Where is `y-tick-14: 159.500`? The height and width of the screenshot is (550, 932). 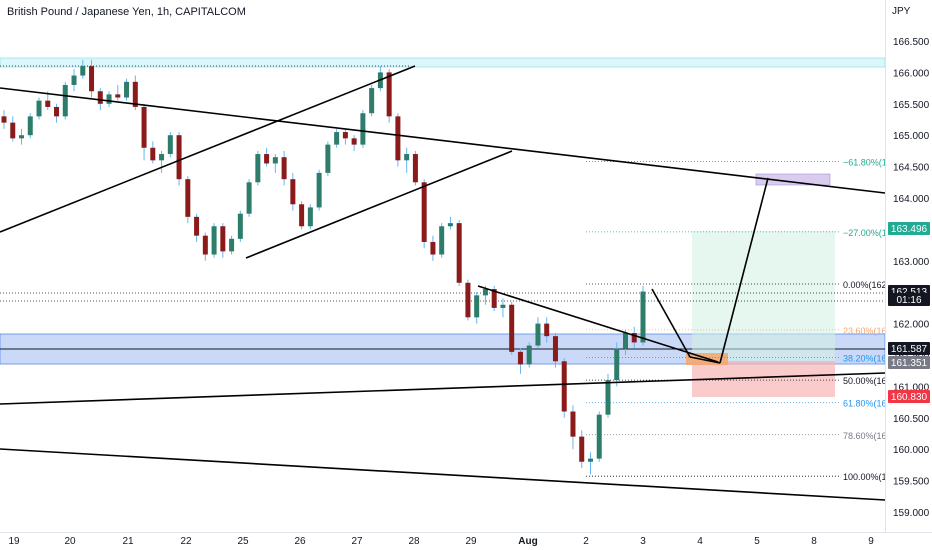
y-tick-14: 159.500 is located at coordinates (911, 482).